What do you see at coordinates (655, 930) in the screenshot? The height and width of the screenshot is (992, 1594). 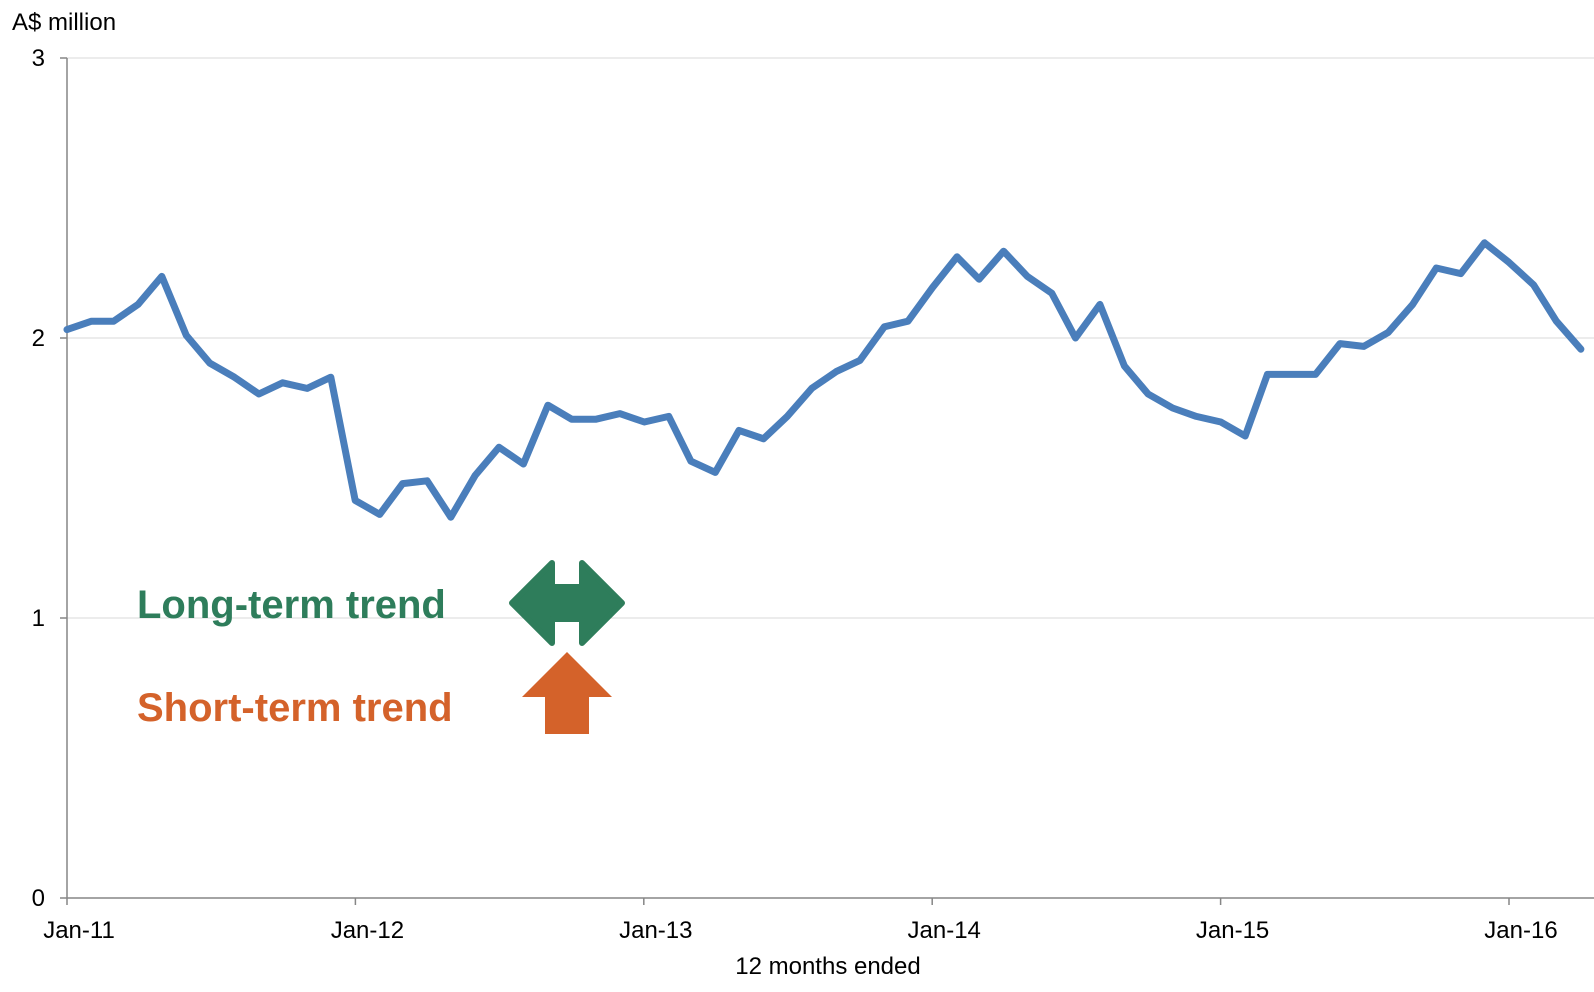 I see `x-tick-label: Jan-13` at bounding box center [655, 930].